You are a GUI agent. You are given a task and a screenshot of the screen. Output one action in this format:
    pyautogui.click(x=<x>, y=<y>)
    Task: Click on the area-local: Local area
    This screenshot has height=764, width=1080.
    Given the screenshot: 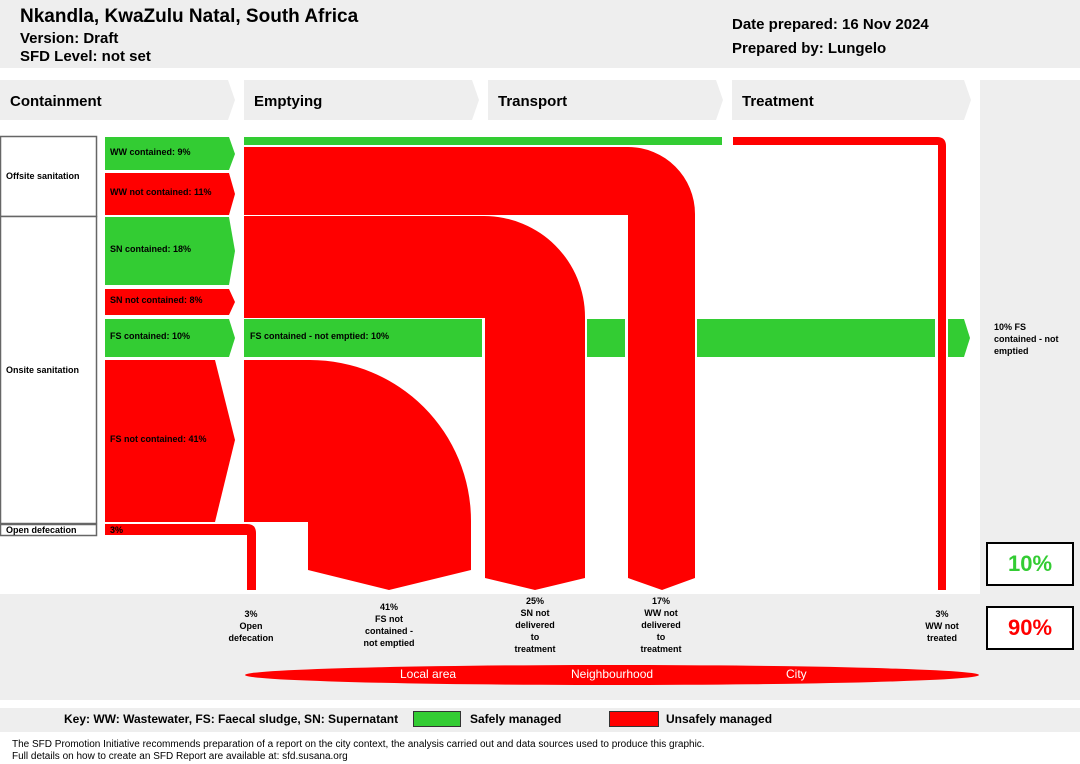 What is the action you would take?
    pyautogui.click(x=428, y=674)
    